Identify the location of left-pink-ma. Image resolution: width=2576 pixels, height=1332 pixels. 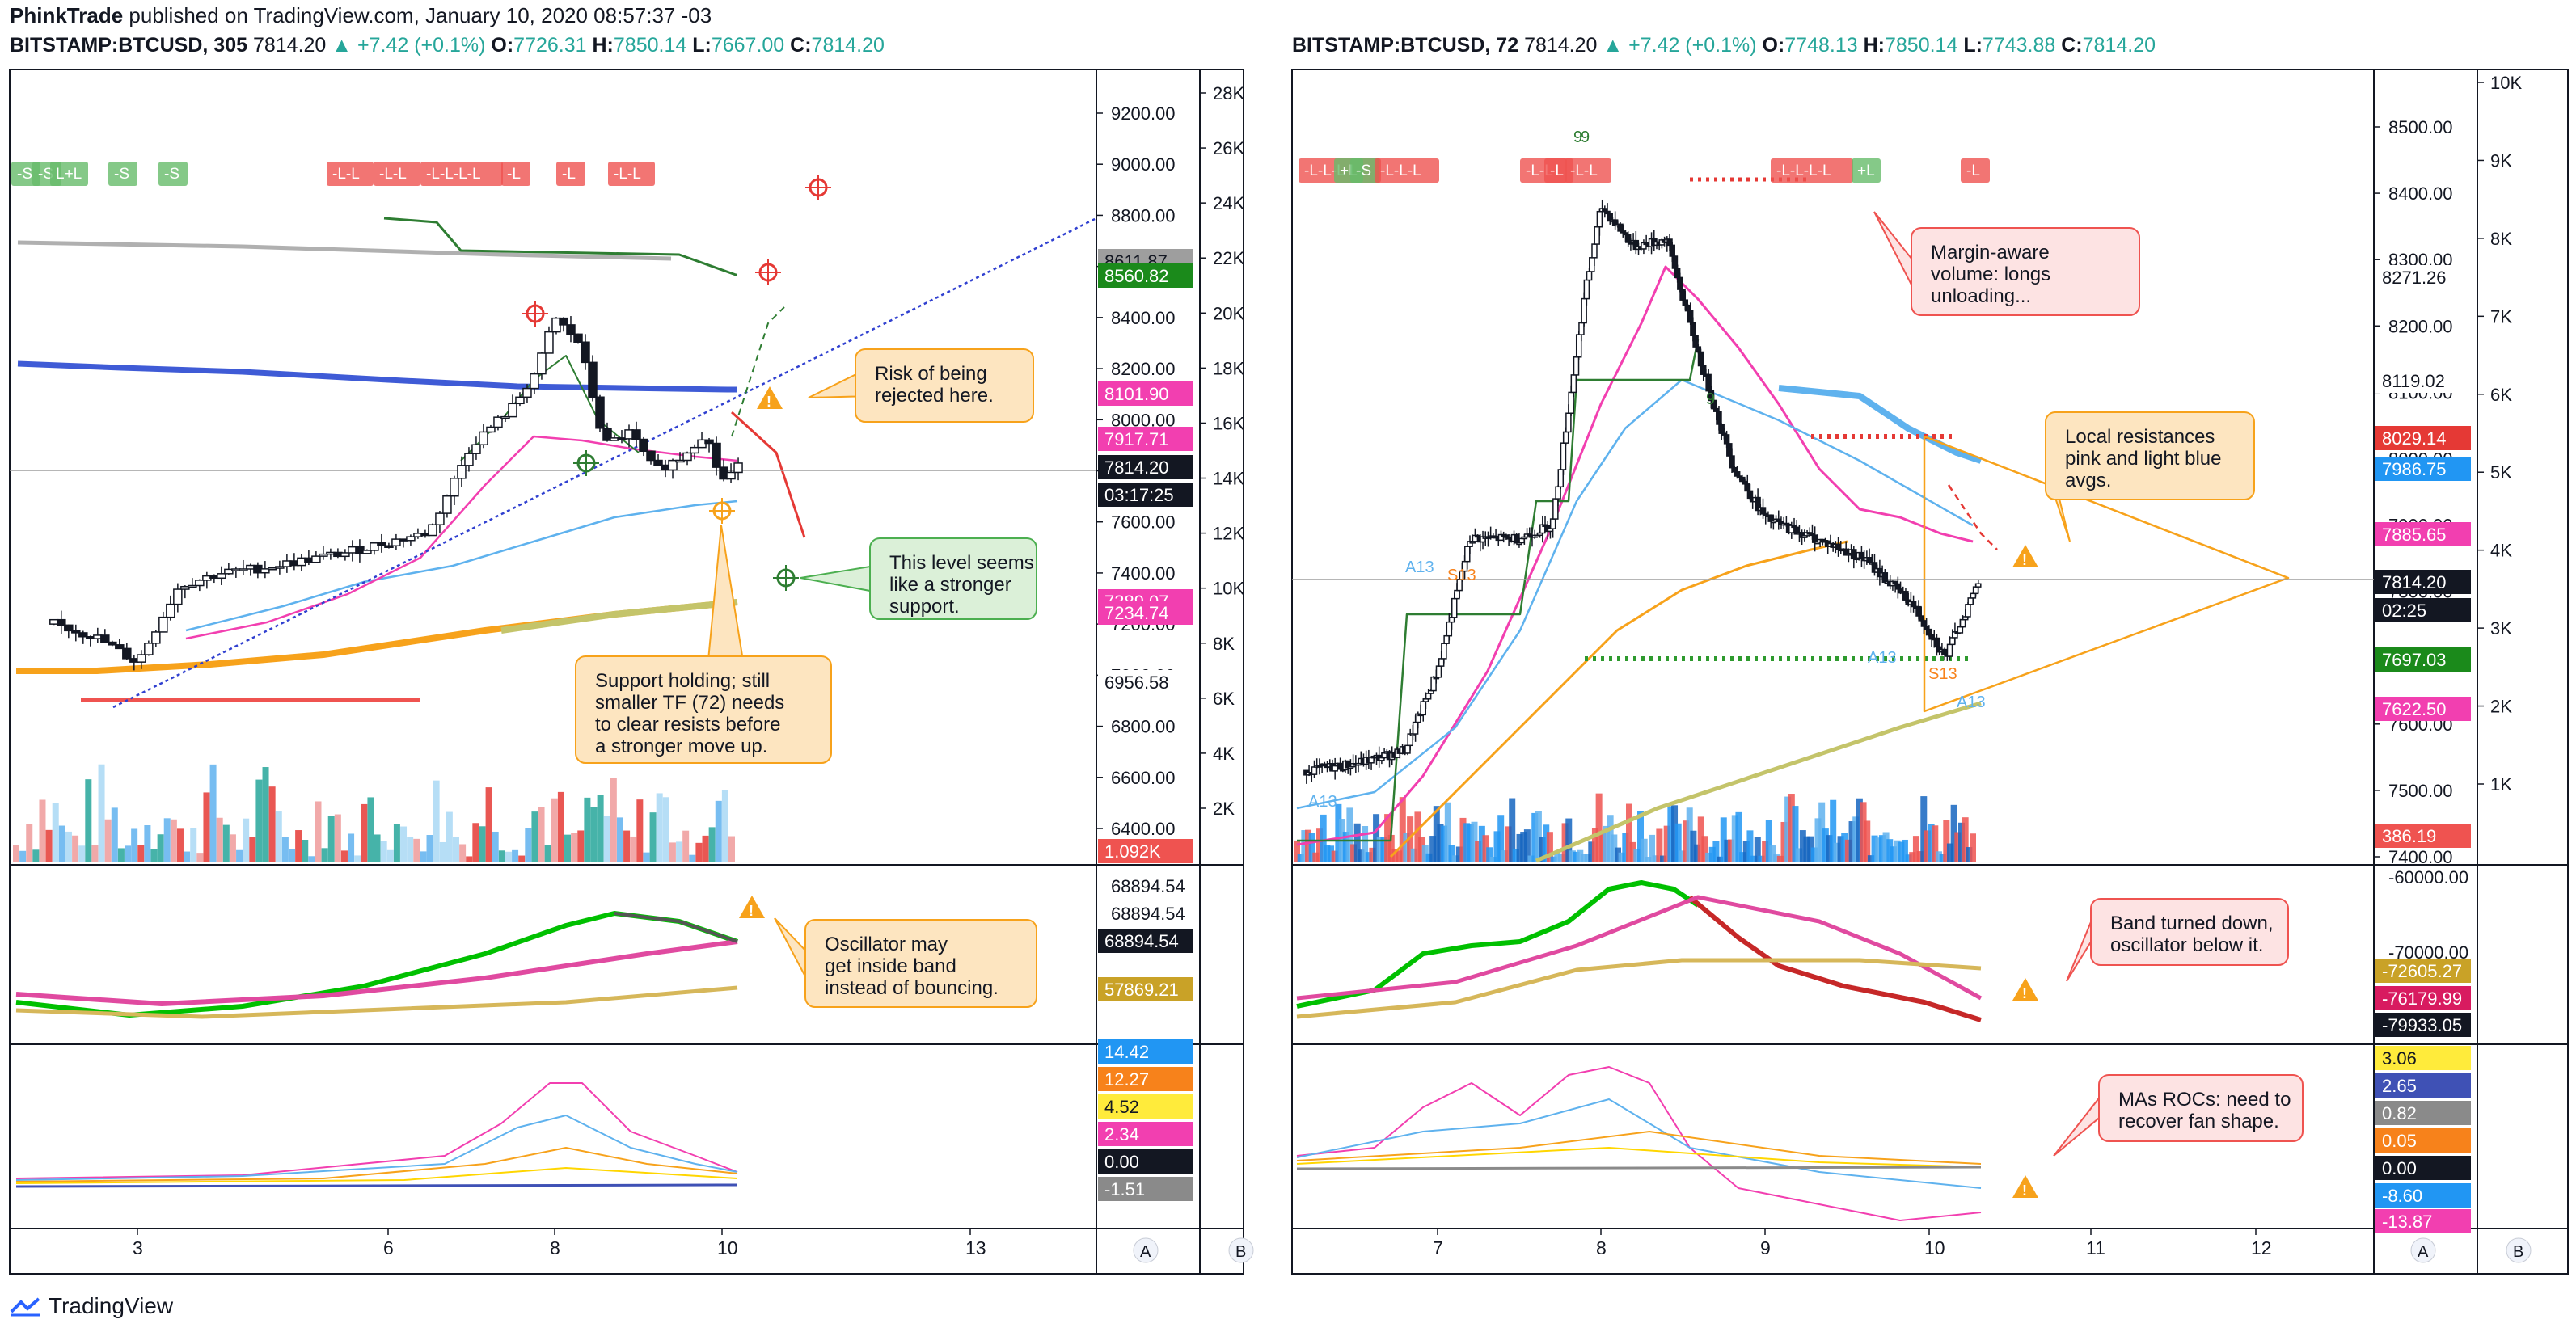
(462, 537).